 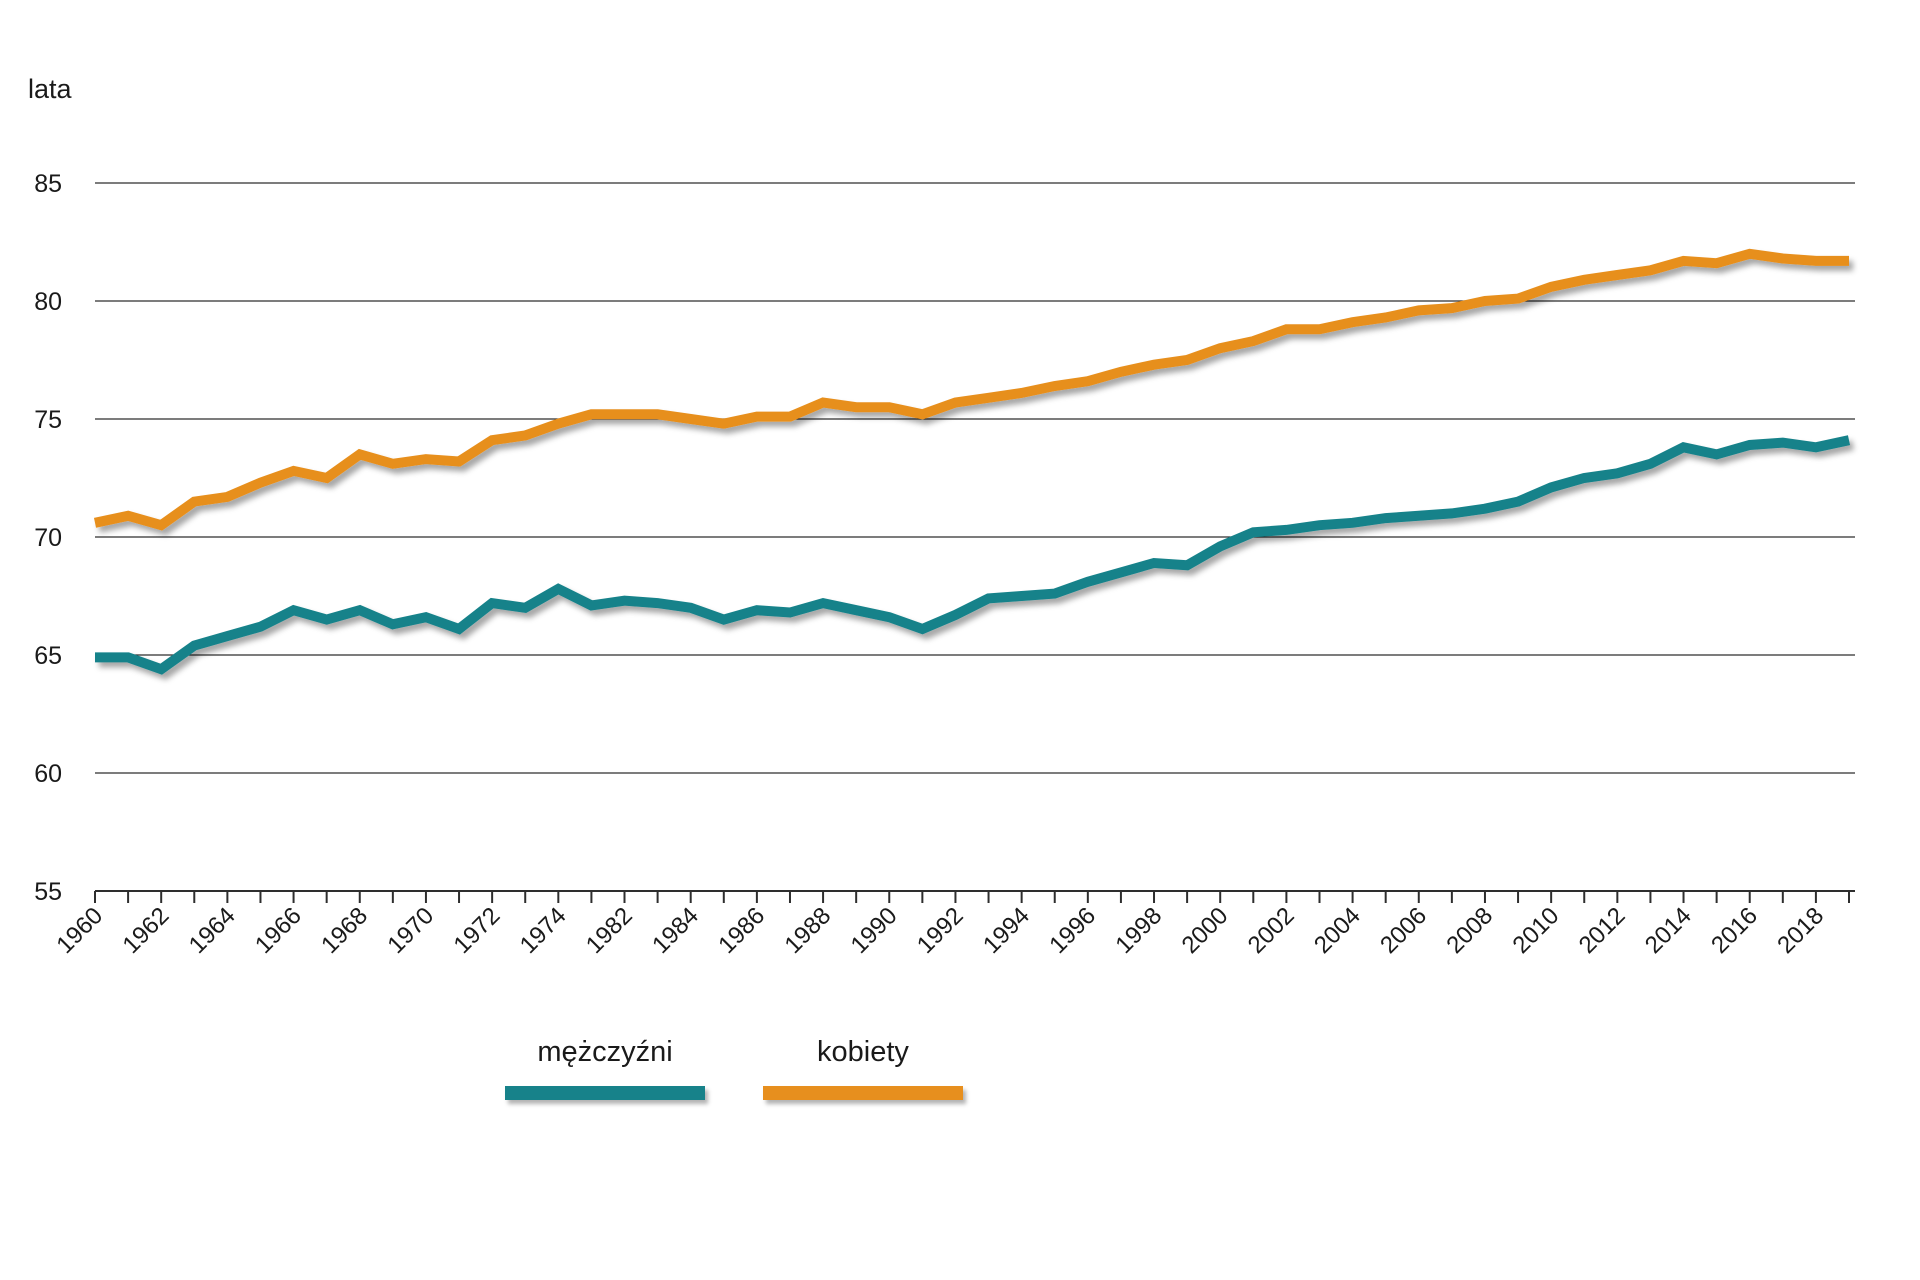 What do you see at coordinates (1469, 930) in the screenshot?
I see `x-tick-label: 2008` at bounding box center [1469, 930].